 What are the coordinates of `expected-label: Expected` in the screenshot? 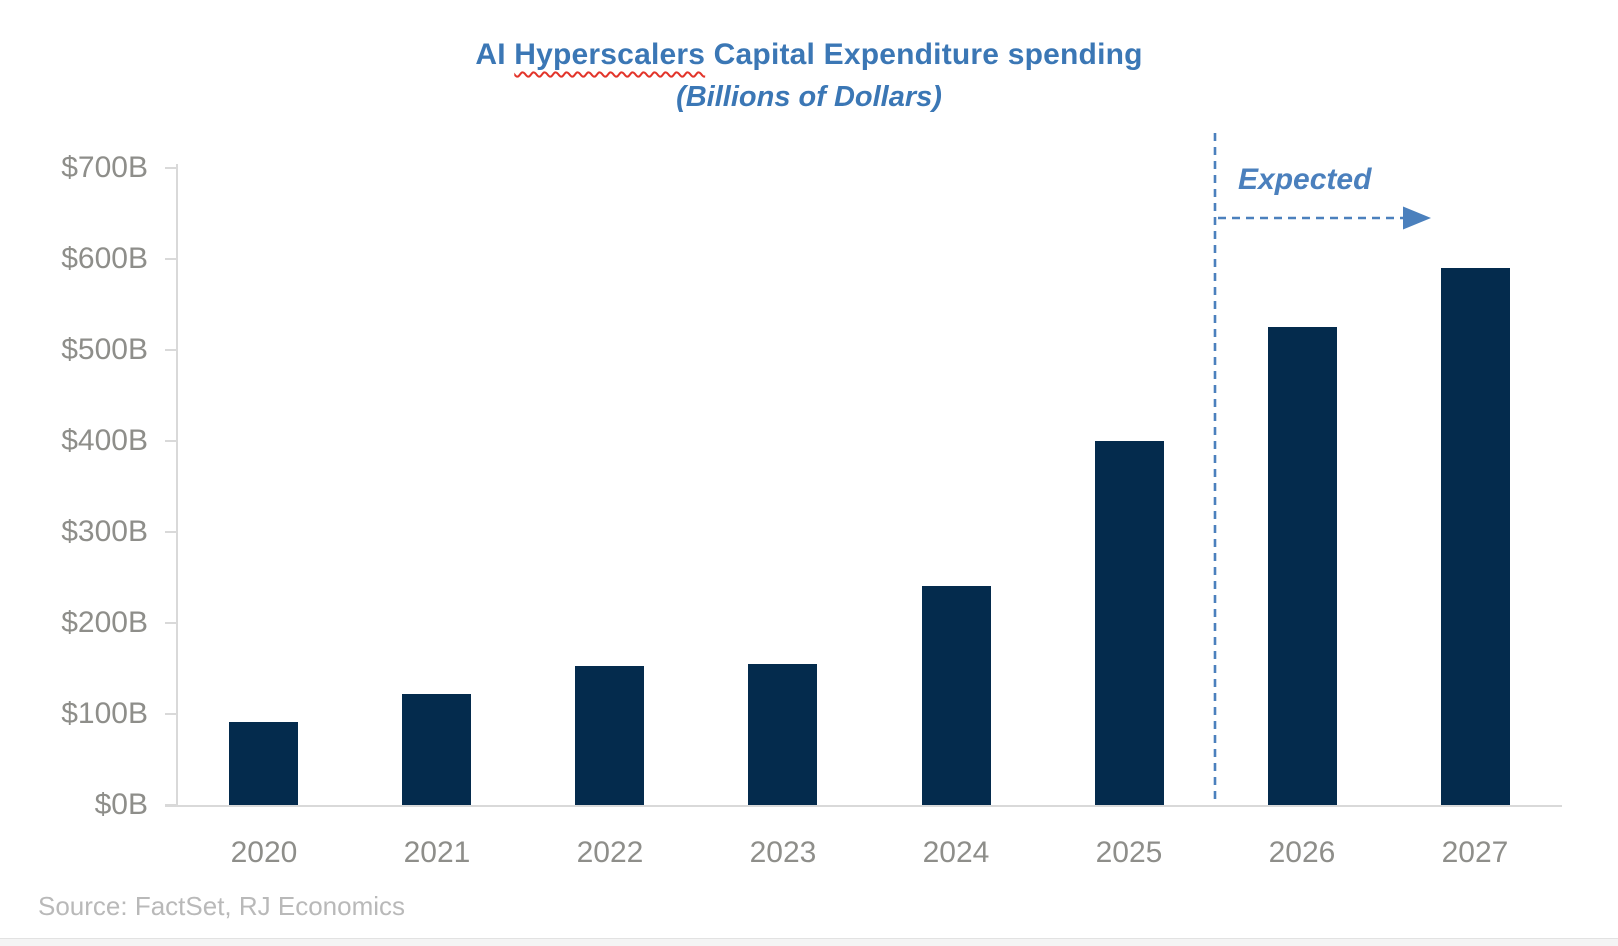 It's located at (1305, 179).